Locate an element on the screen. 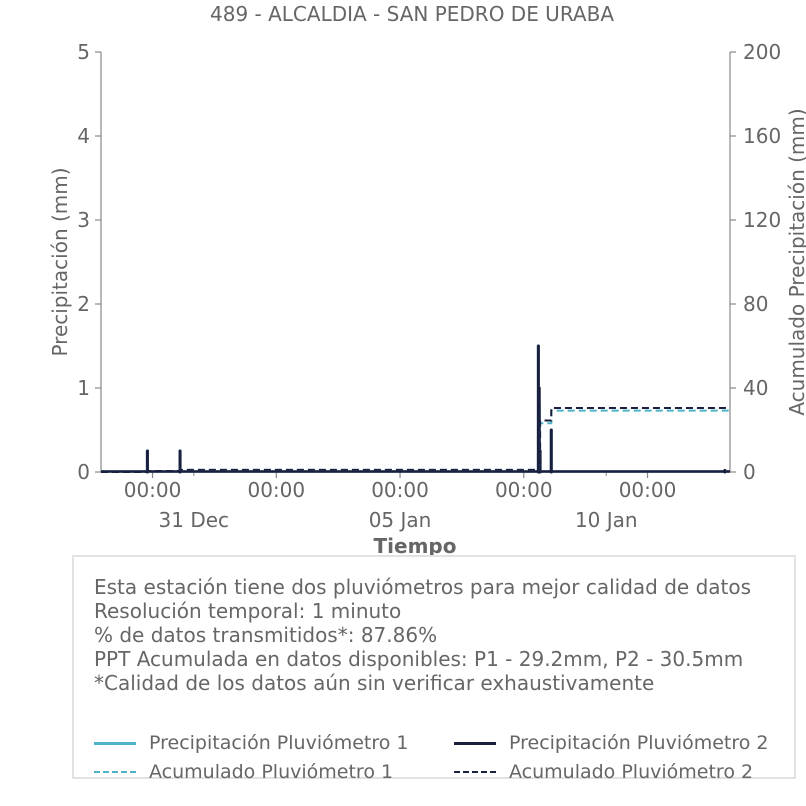 The height and width of the screenshot is (806, 806). y-tick-label-right-4: 160 is located at coordinates (762, 136).